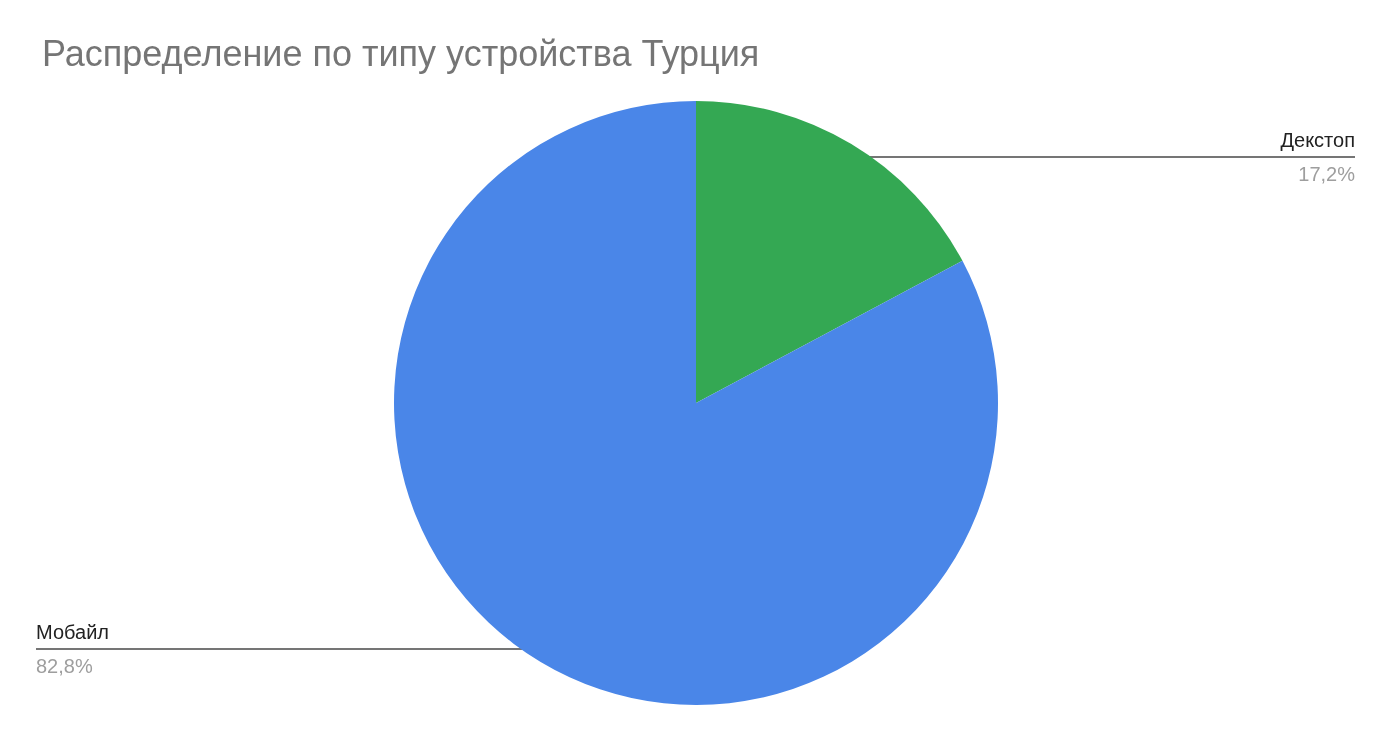  What do you see at coordinates (72, 632) in the screenshot?
I see `slice-label: Мобайл` at bounding box center [72, 632].